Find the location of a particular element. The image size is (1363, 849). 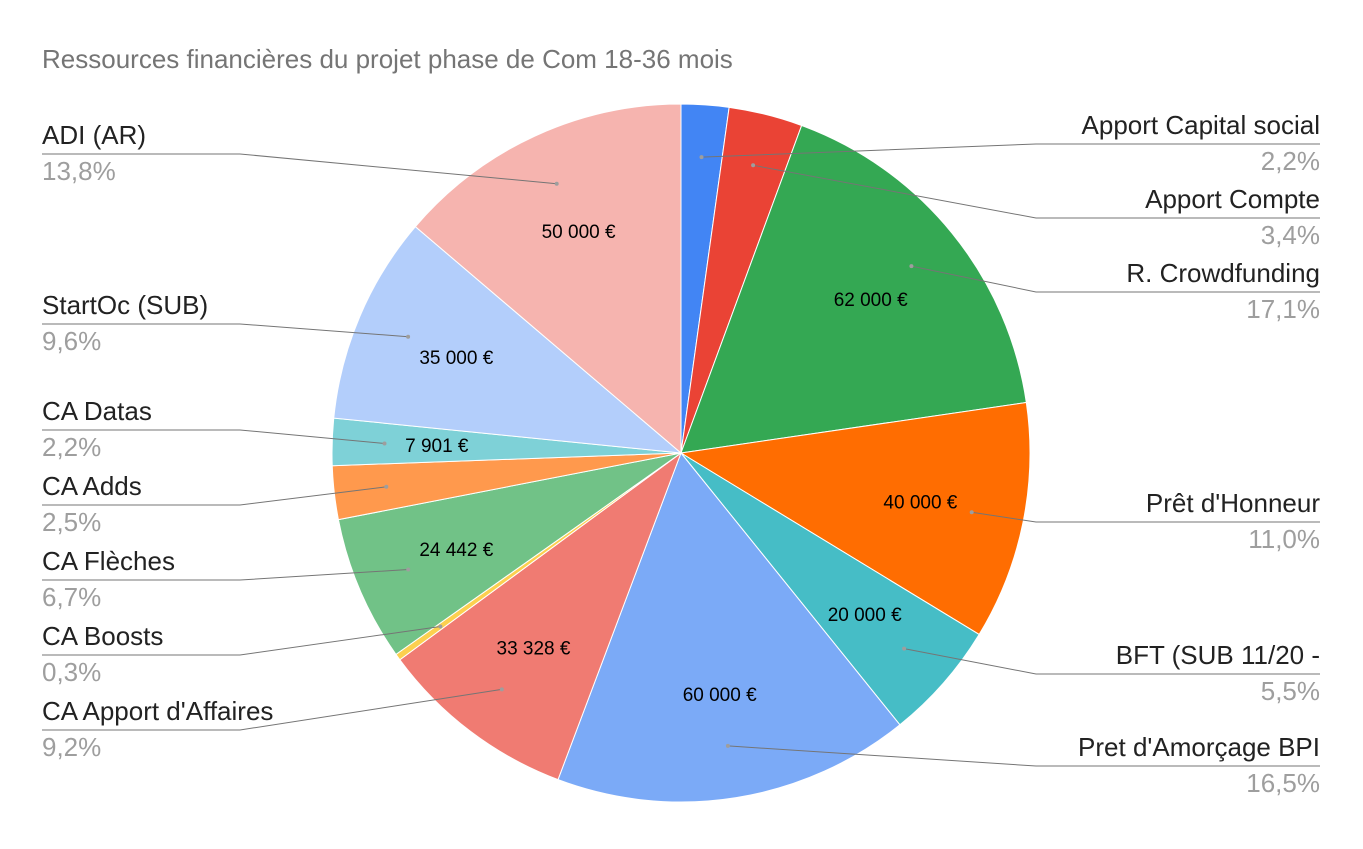

slice-name-label-10: CA Datas is located at coordinates (97, 411).